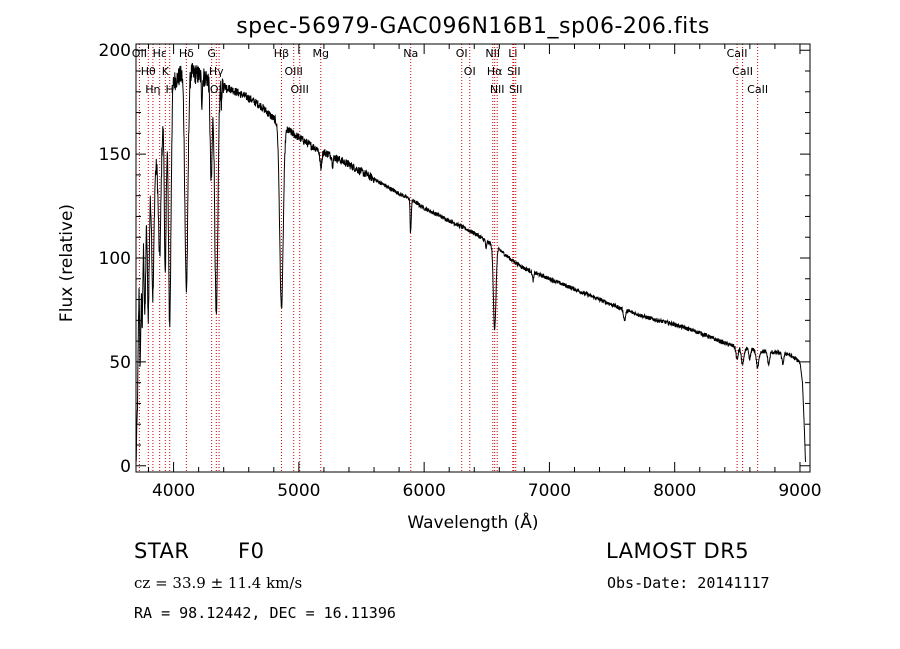 The height and width of the screenshot is (649, 900). I want to click on x-tick-label-4: 8000, so click(674, 491).